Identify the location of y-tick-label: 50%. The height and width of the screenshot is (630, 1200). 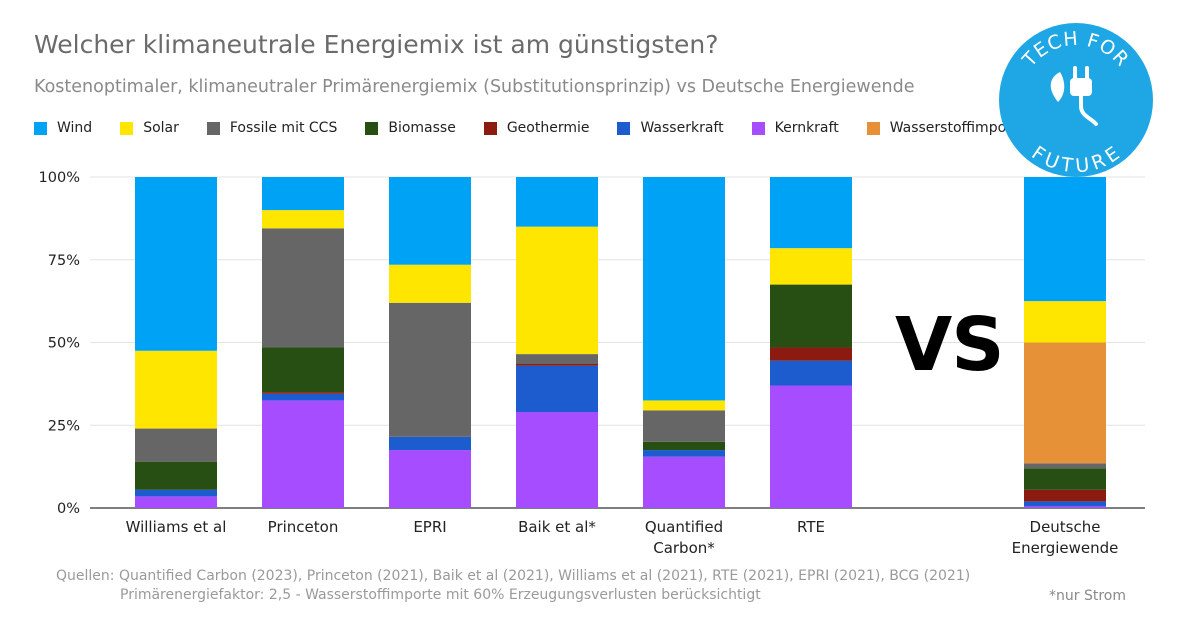
(64, 344).